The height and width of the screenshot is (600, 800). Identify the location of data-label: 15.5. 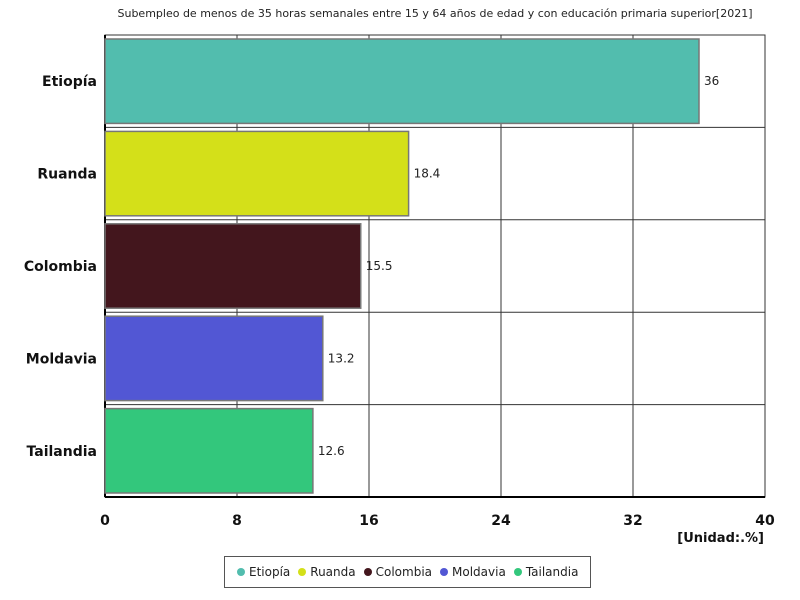
(379, 266).